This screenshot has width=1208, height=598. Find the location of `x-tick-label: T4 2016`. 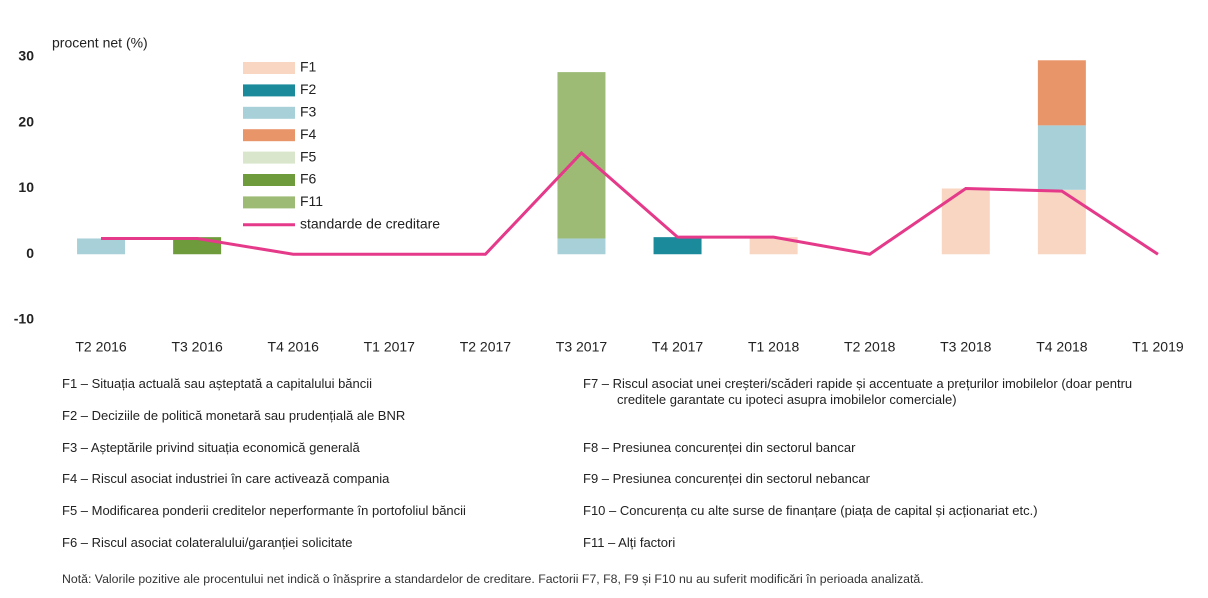

x-tick-label: T4 2016 is located at coordinates (294, 347).